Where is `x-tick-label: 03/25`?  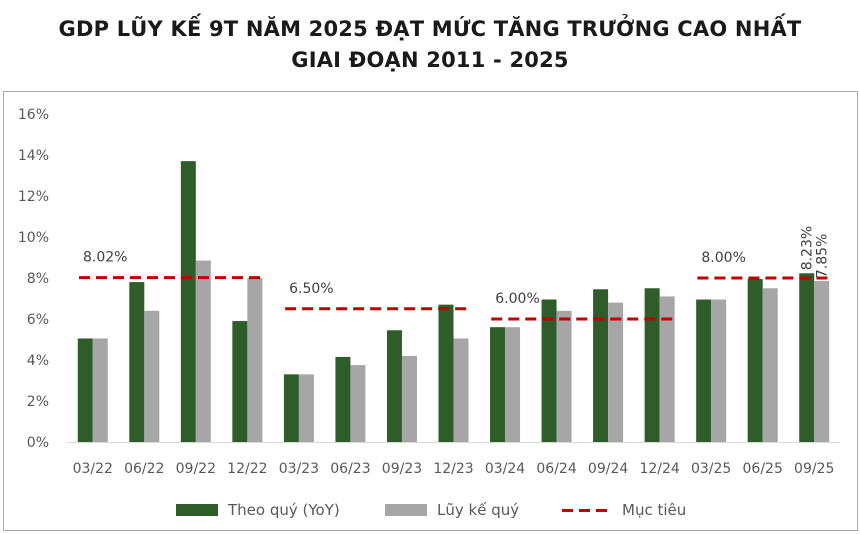
x-tick-label: 03/25 is located at coordinates (711, 469).